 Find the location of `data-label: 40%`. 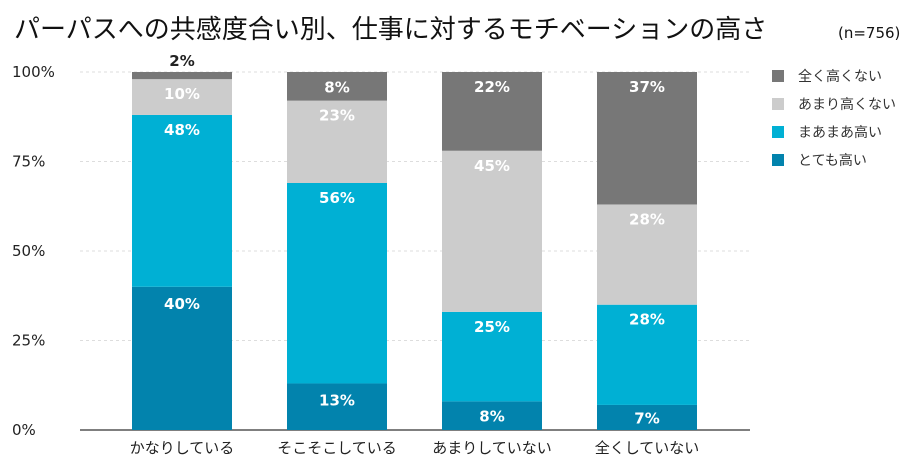

data-label: 40% is located at coordinates (182, 304).